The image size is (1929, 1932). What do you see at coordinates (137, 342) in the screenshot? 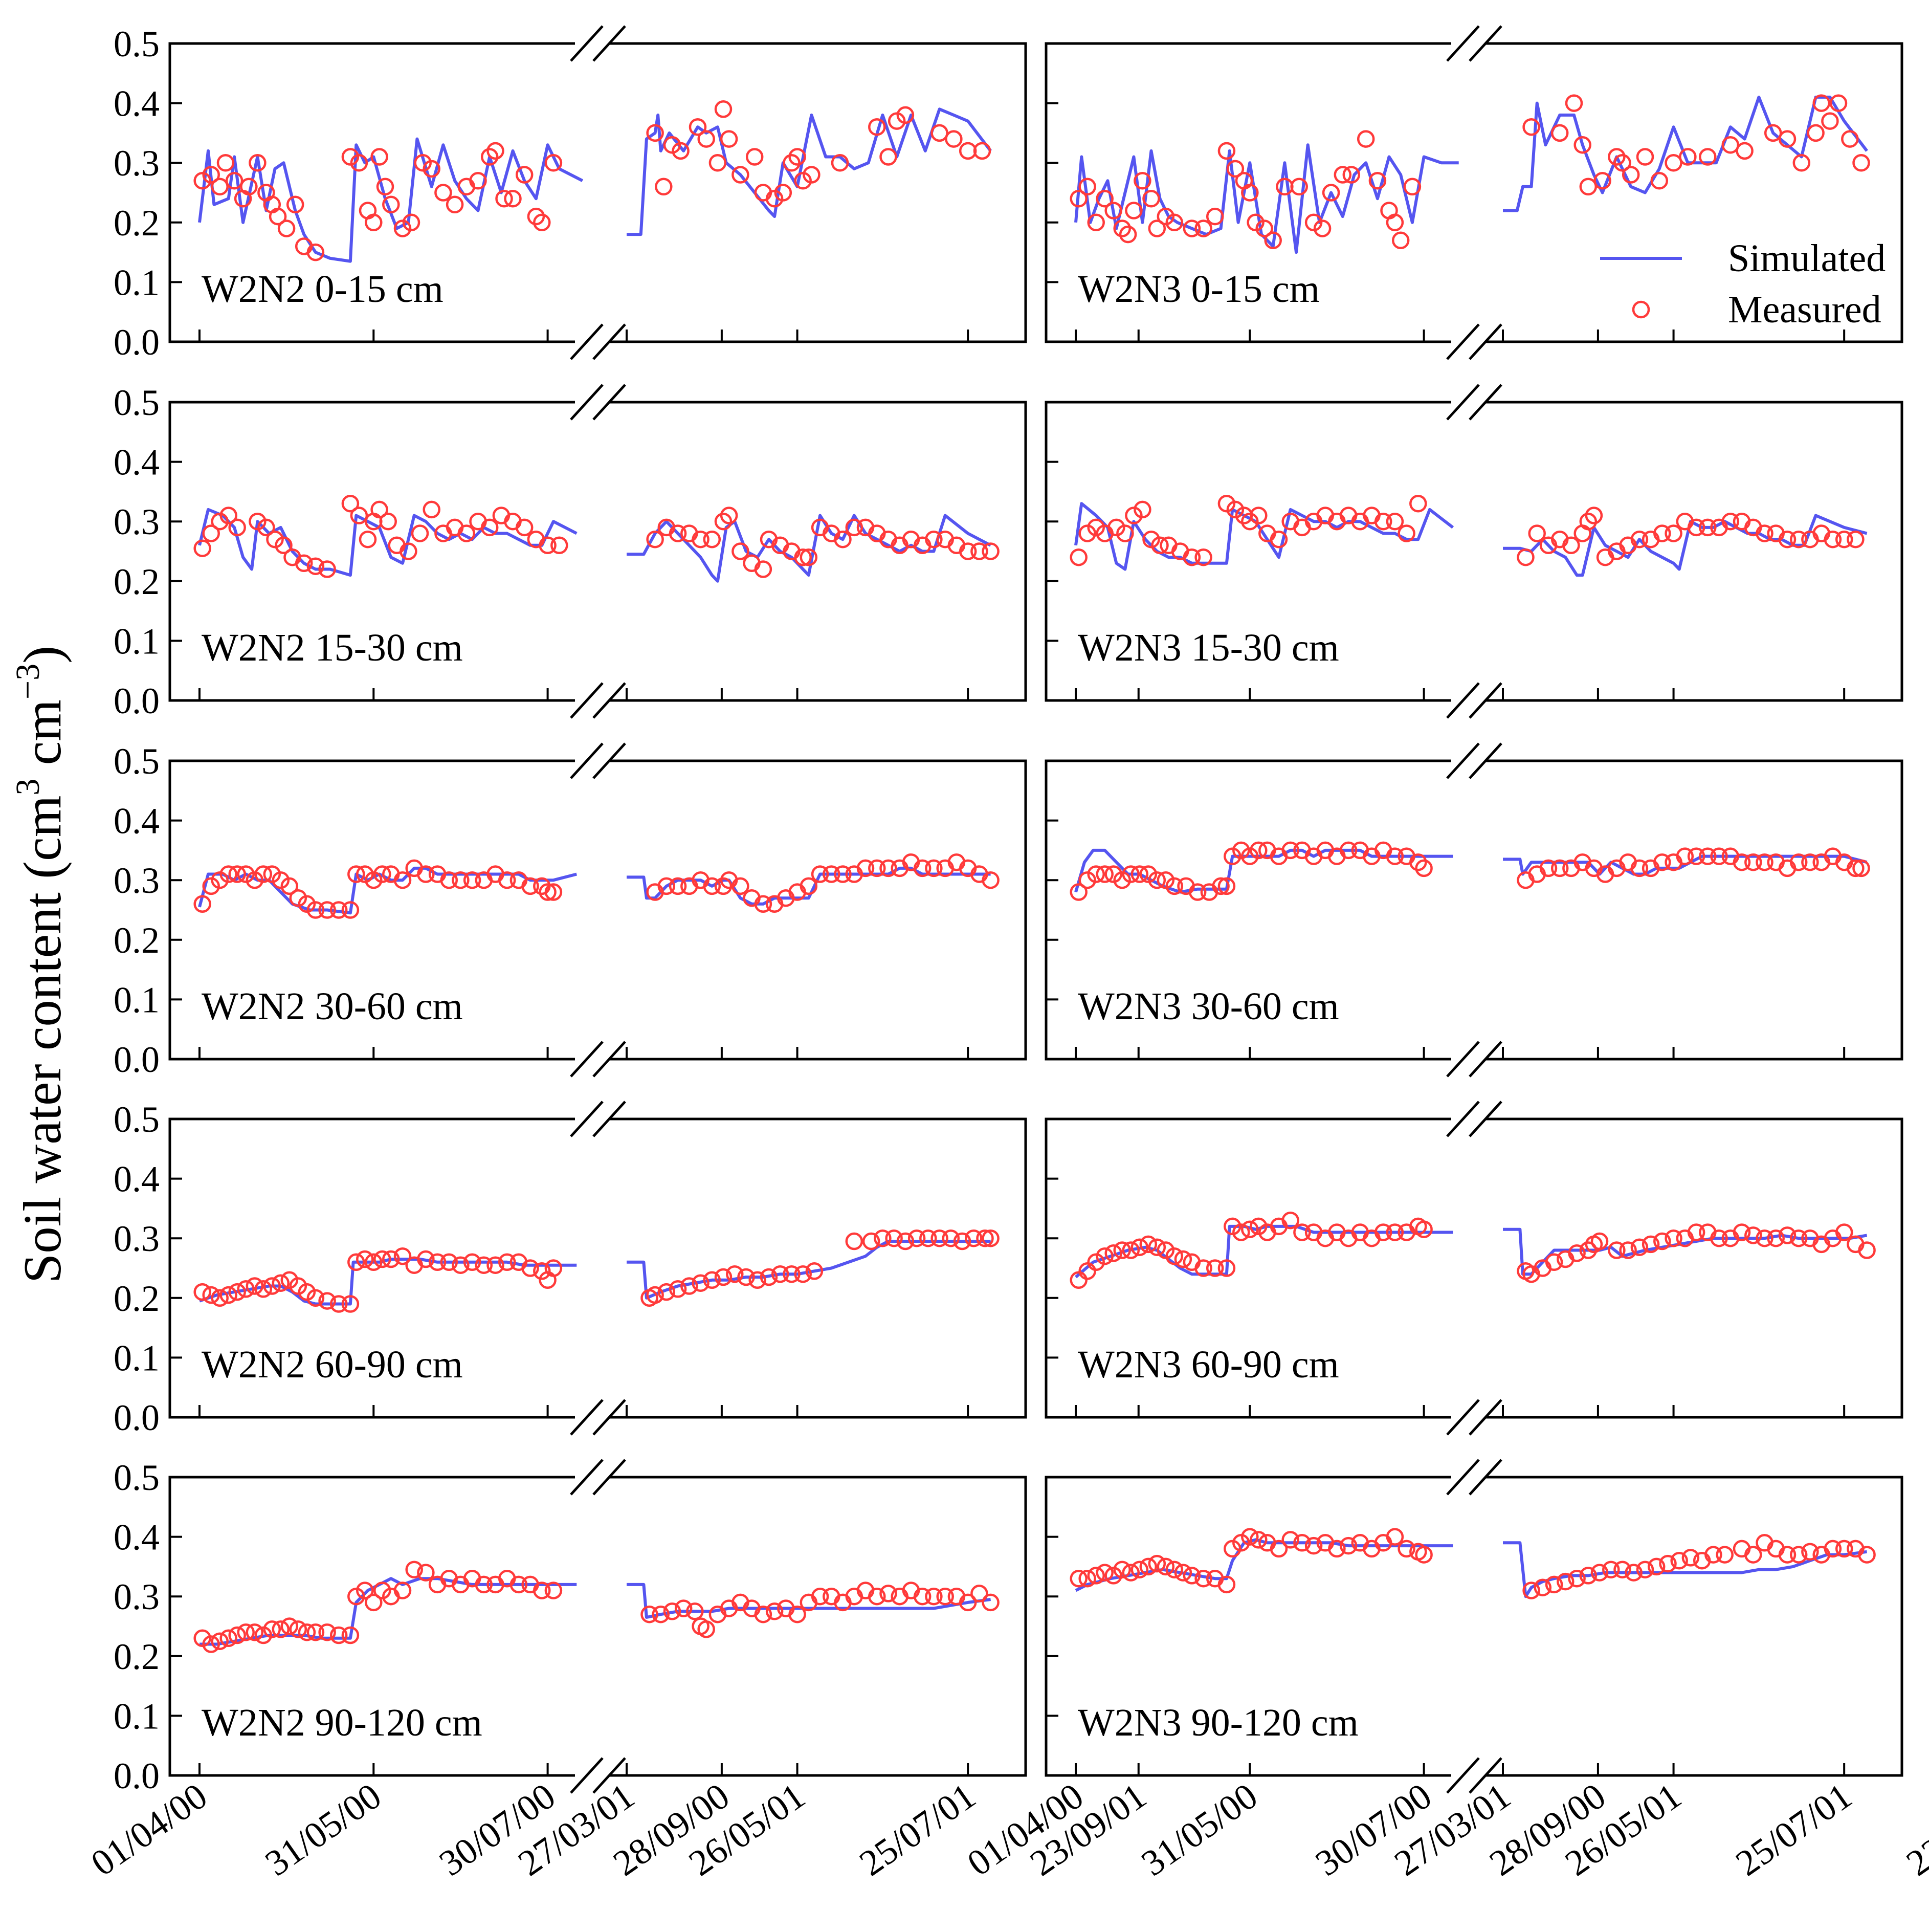
I see `y-tick-label: 0.0` at bounding box center [137, 342].